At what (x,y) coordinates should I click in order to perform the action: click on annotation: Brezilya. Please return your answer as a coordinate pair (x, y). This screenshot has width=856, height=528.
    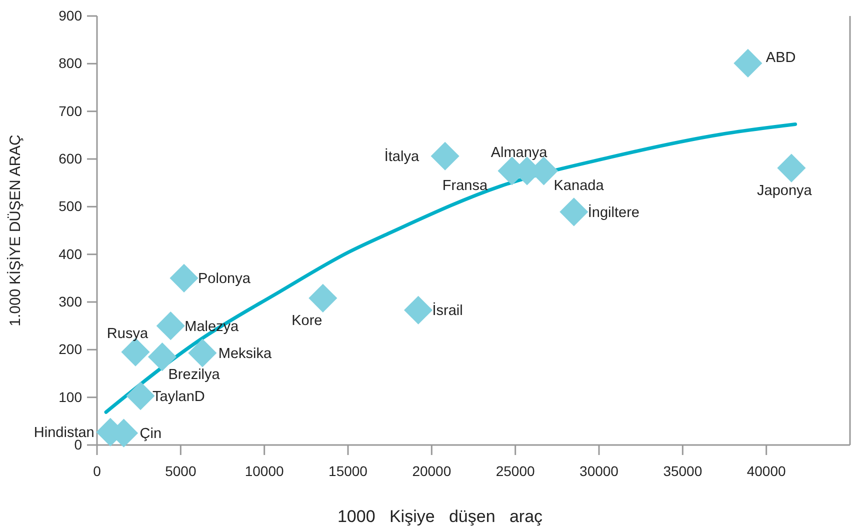
    Looking at the image, I should click on (194, 374).